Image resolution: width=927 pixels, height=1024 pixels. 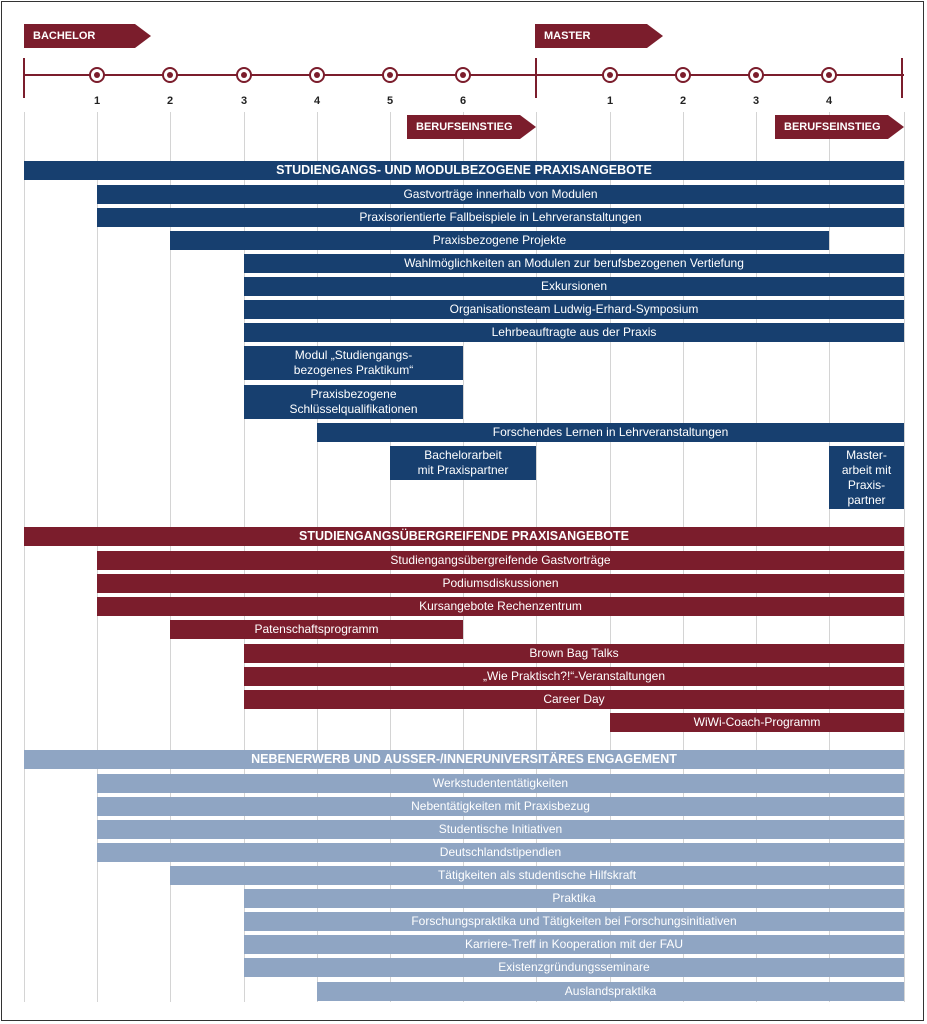 What do you see at coordinates (574, 898) in the screenshot?
I see `offer-bar: Praktika` at bounding box center [574, 898].